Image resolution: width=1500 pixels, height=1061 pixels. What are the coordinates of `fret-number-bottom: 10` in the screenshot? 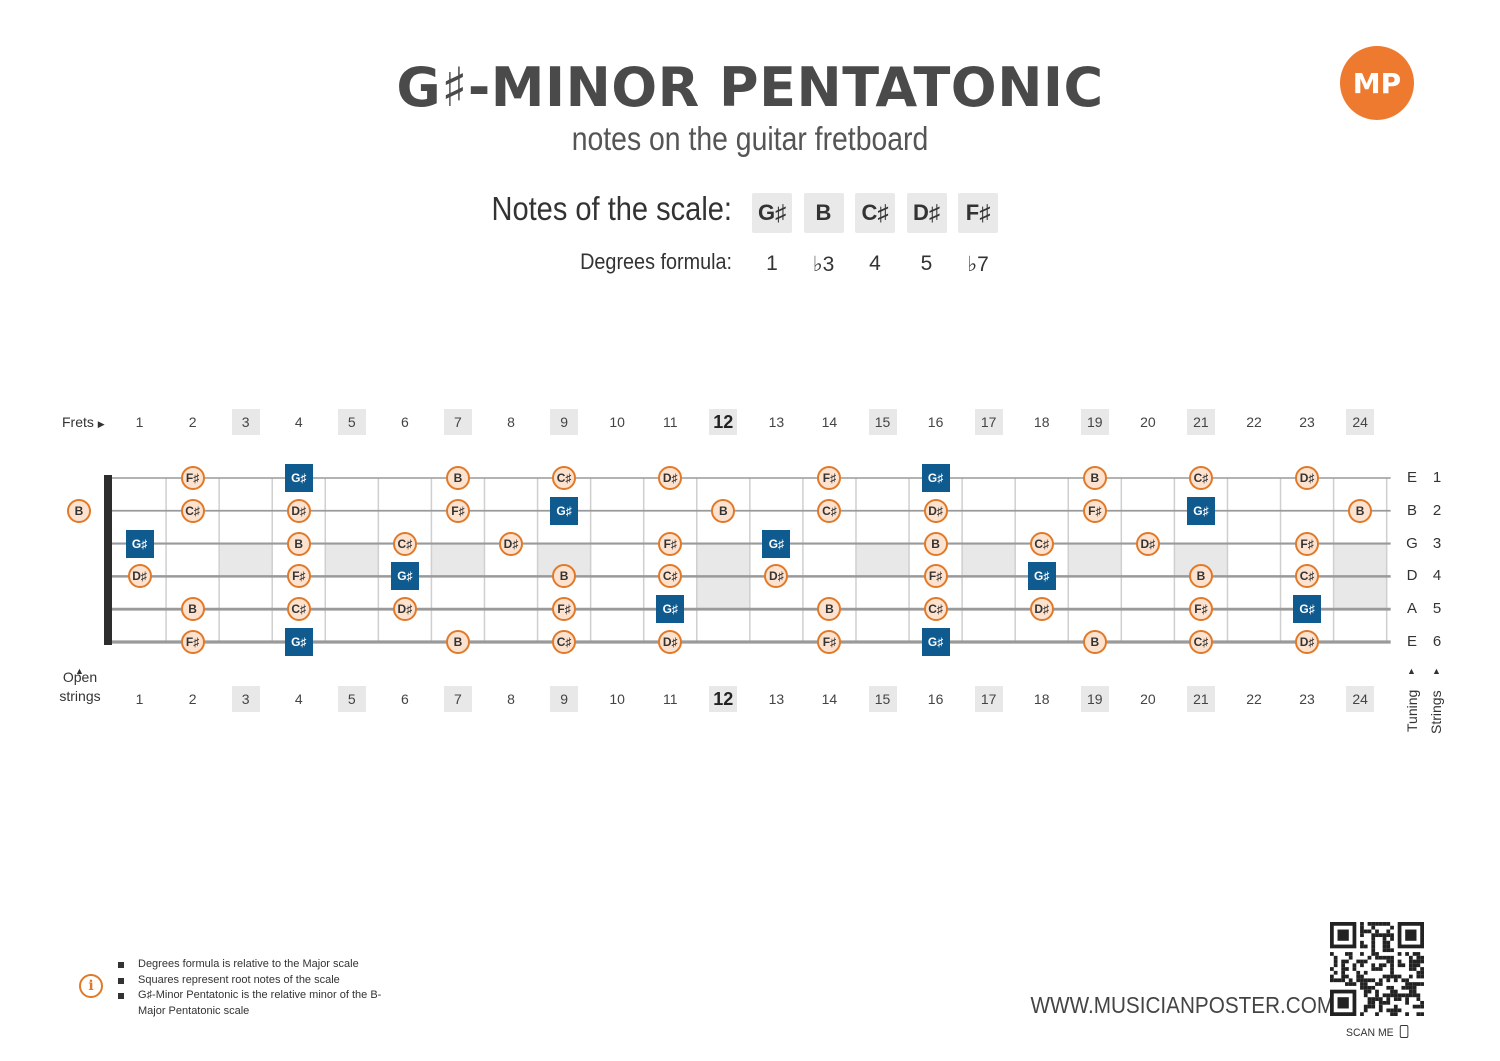 It's located at (617, 699).